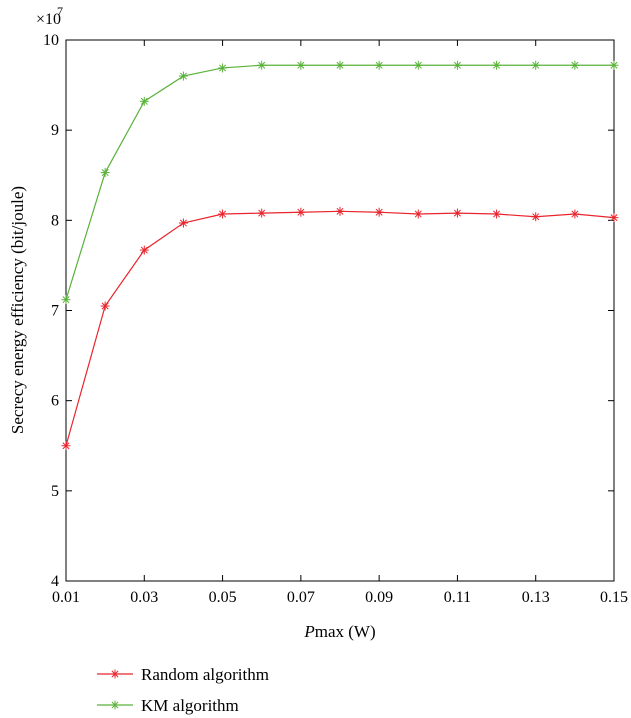 The width and height of the screenshot is (631, 718). Describe the element at coordinates (614, 597) in the screenshot. I see `x-tick-label: 0.15` at that location.